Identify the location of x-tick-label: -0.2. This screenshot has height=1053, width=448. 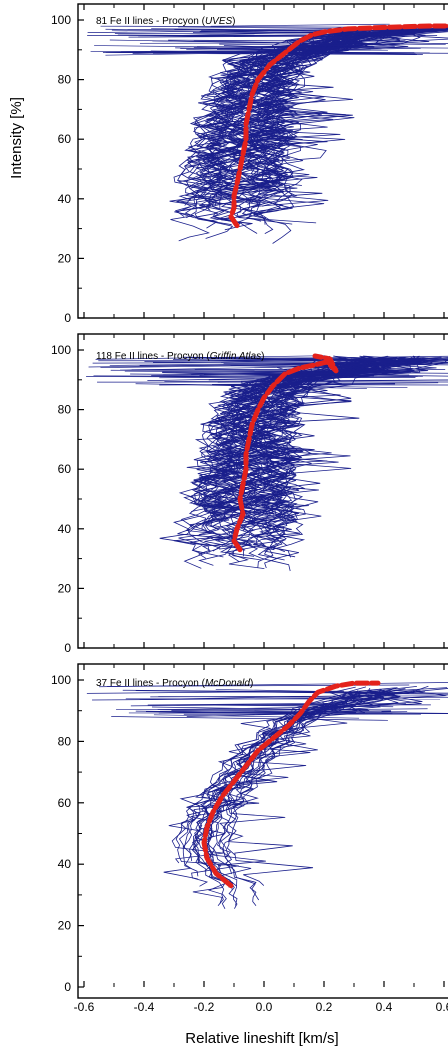
(204, 1007).